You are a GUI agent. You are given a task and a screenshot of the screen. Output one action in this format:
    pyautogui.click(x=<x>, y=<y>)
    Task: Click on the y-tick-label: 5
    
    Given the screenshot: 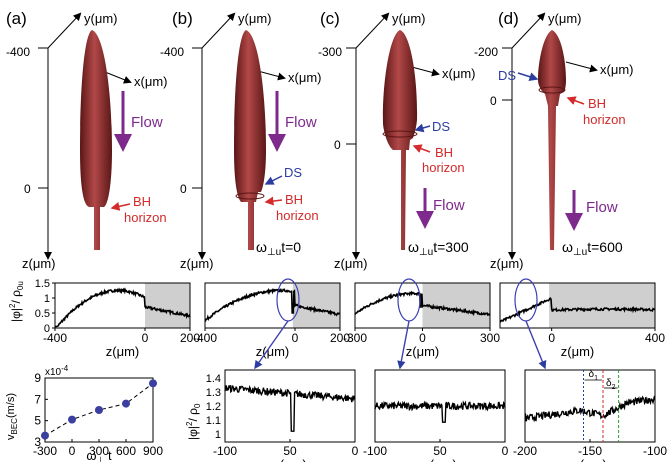 What is the action you would take?
    pyautogui.click(x=37, y=421)
    